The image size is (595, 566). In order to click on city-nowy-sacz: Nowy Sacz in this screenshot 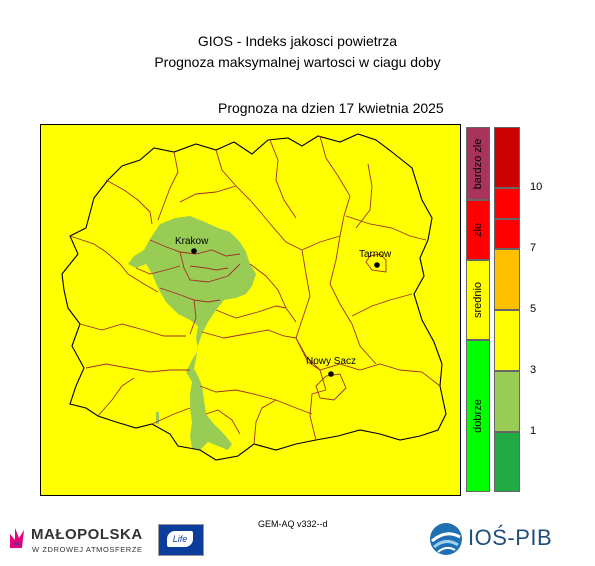, I will do `click(331, 366)`.